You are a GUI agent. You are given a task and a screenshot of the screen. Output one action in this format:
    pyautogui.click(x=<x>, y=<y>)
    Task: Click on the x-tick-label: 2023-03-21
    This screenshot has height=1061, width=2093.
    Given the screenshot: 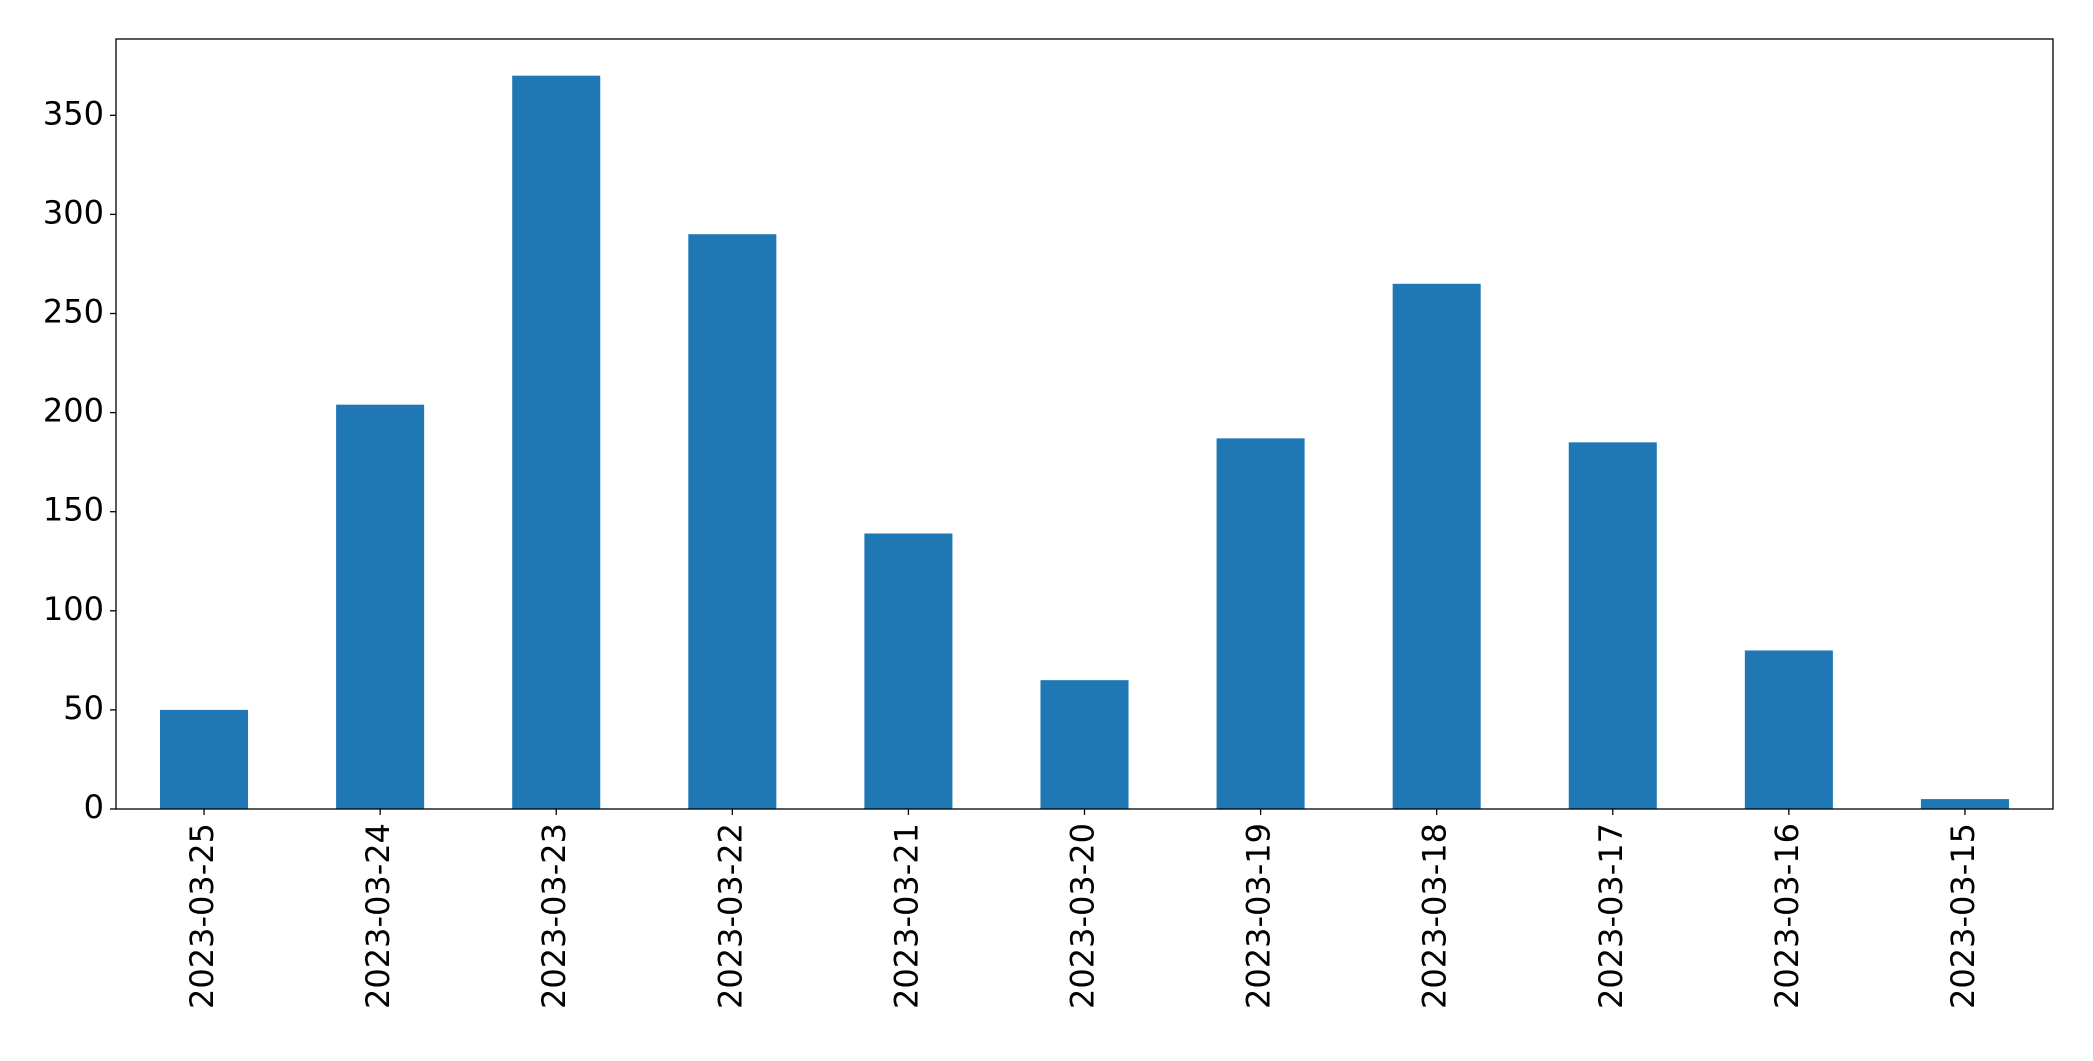 What is the action you would take?
    pyautogui.click(x=906, y=916)
    